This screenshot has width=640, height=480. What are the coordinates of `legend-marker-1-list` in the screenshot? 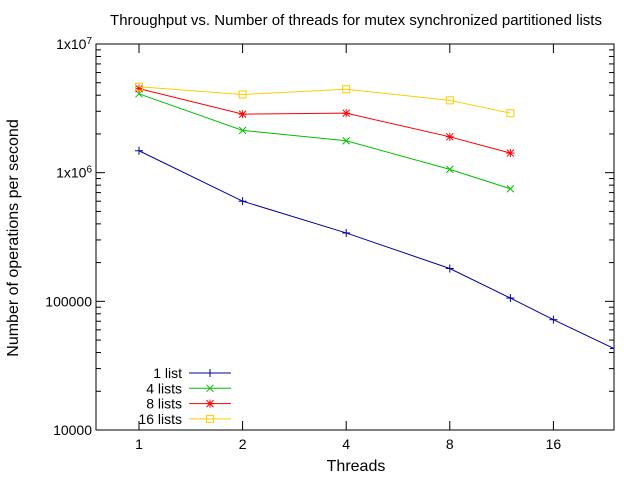 It's located at (210, 373).